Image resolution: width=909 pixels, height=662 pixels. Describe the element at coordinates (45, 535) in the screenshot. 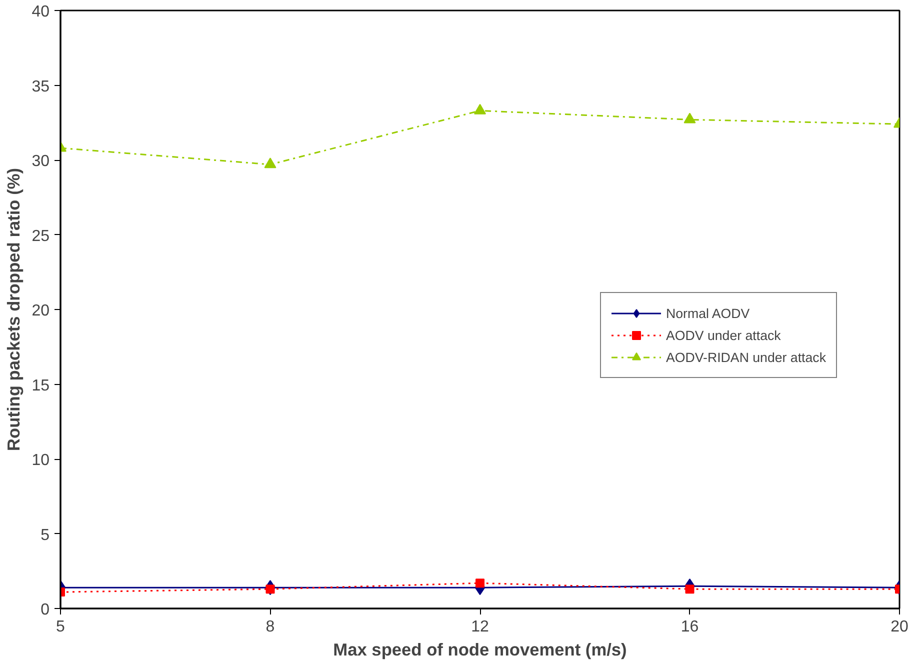

I see `y-tick-label: 5` at that location.